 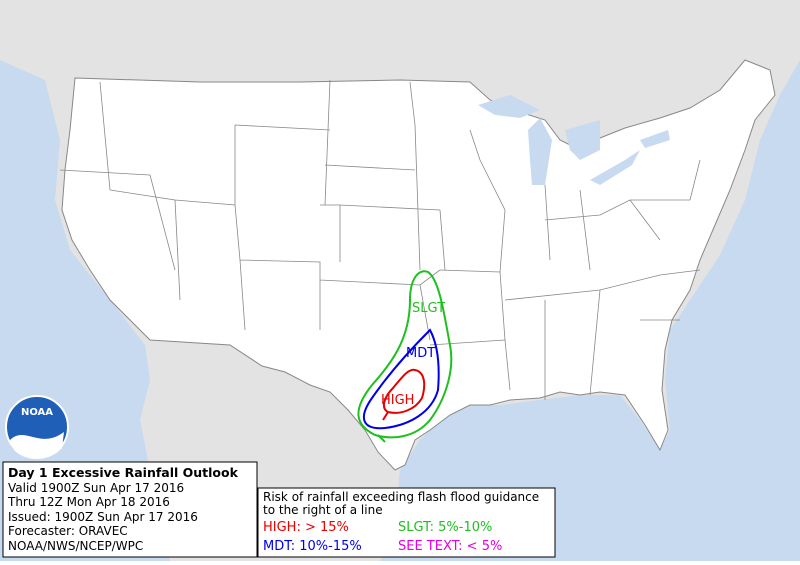 What do you see at coordinates (68, 531) in the screenshot?
I see `info-line: Forecaster: ORAVEC` at bounding box center [68, 531].